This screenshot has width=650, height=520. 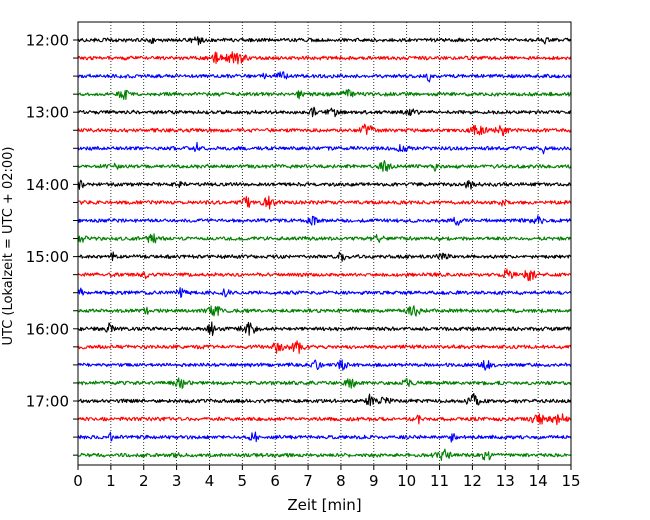 What do you see at coordinates (8, 246) in the screenshot?
I see `y-axis-label: UTC (Lokalzeit = UTC + 02:00)` at bounding box center [8, 246].